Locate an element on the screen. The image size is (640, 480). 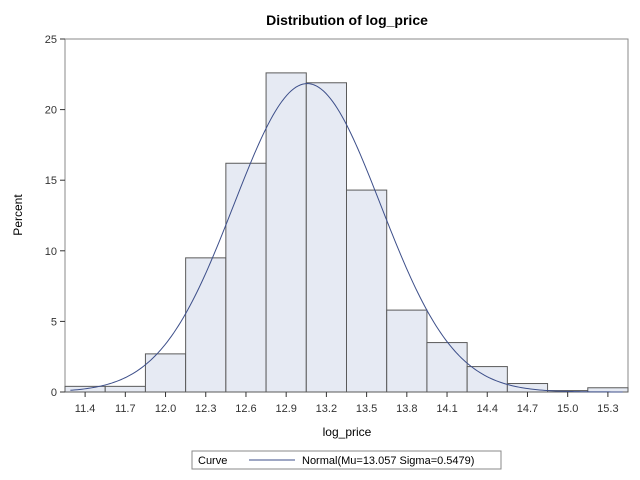
x-tick-label-12: 15.0 is located at coordinates (567, 409).